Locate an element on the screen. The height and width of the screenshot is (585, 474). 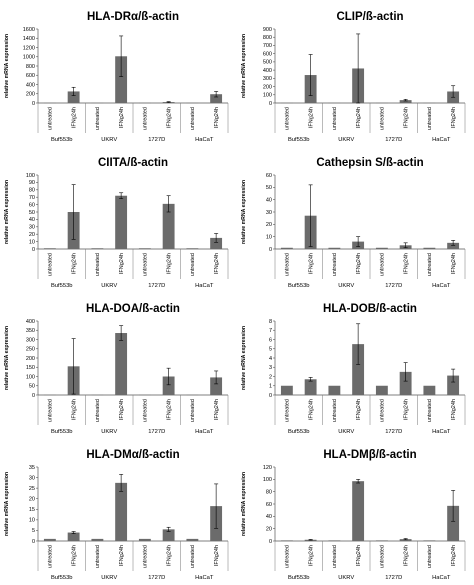
y-tick-label: 1200 is located at coordinates (29, 48).